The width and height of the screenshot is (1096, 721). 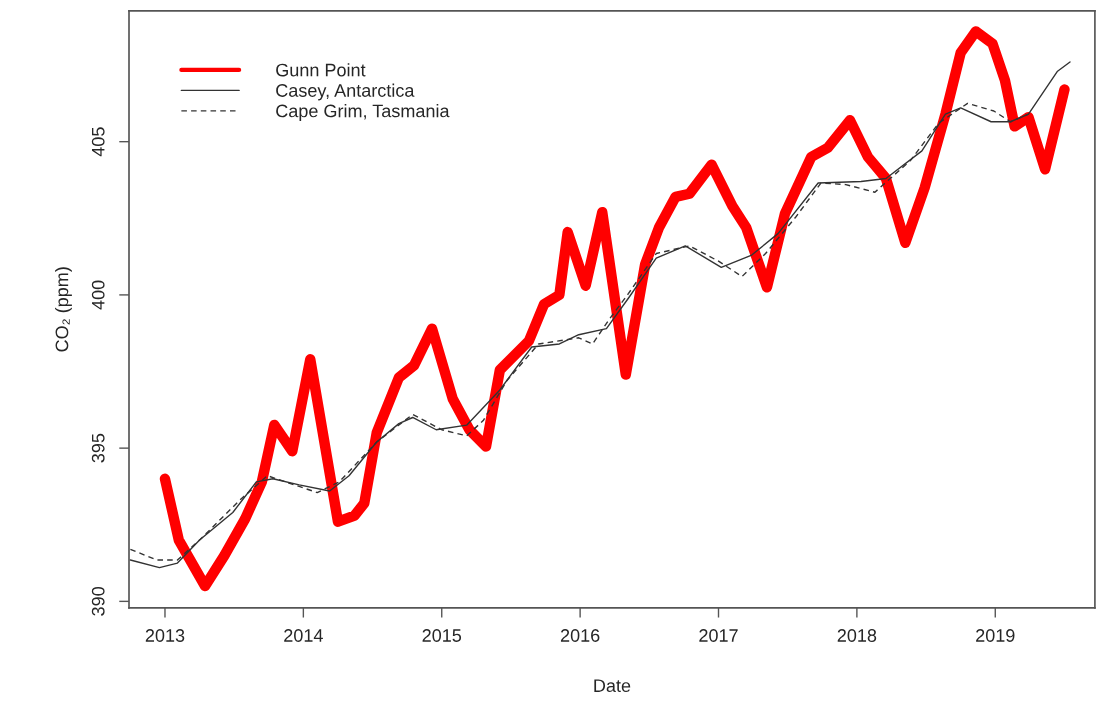 I want to click on legend-label: Casey, Antarctica, so click(x=345, y=92).